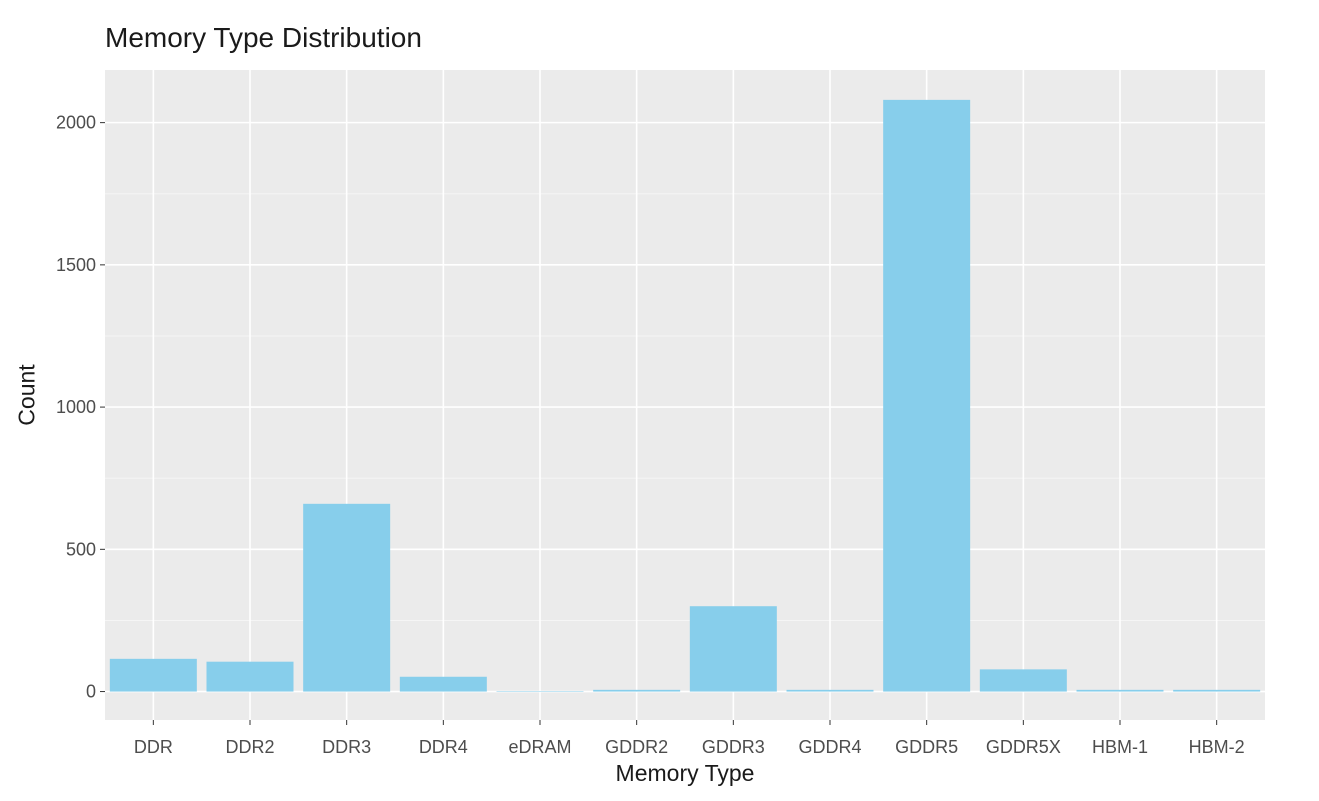  I want to click on bar-gddr5, so click(927, 395).